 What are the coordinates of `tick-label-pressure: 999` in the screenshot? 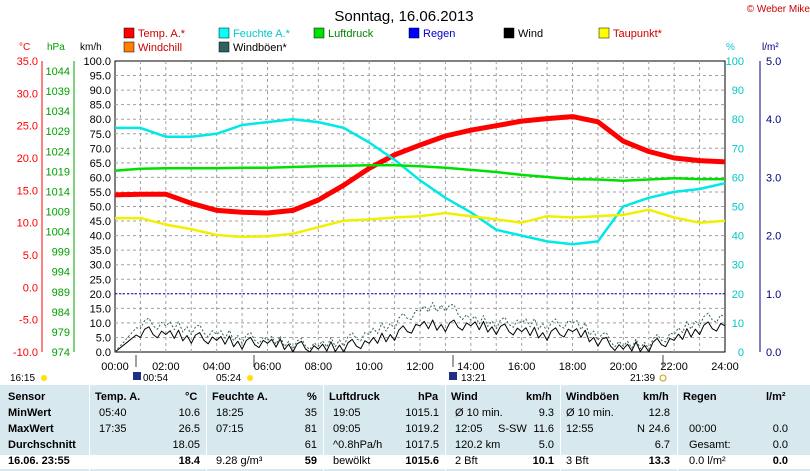 It's located at (61, 253).